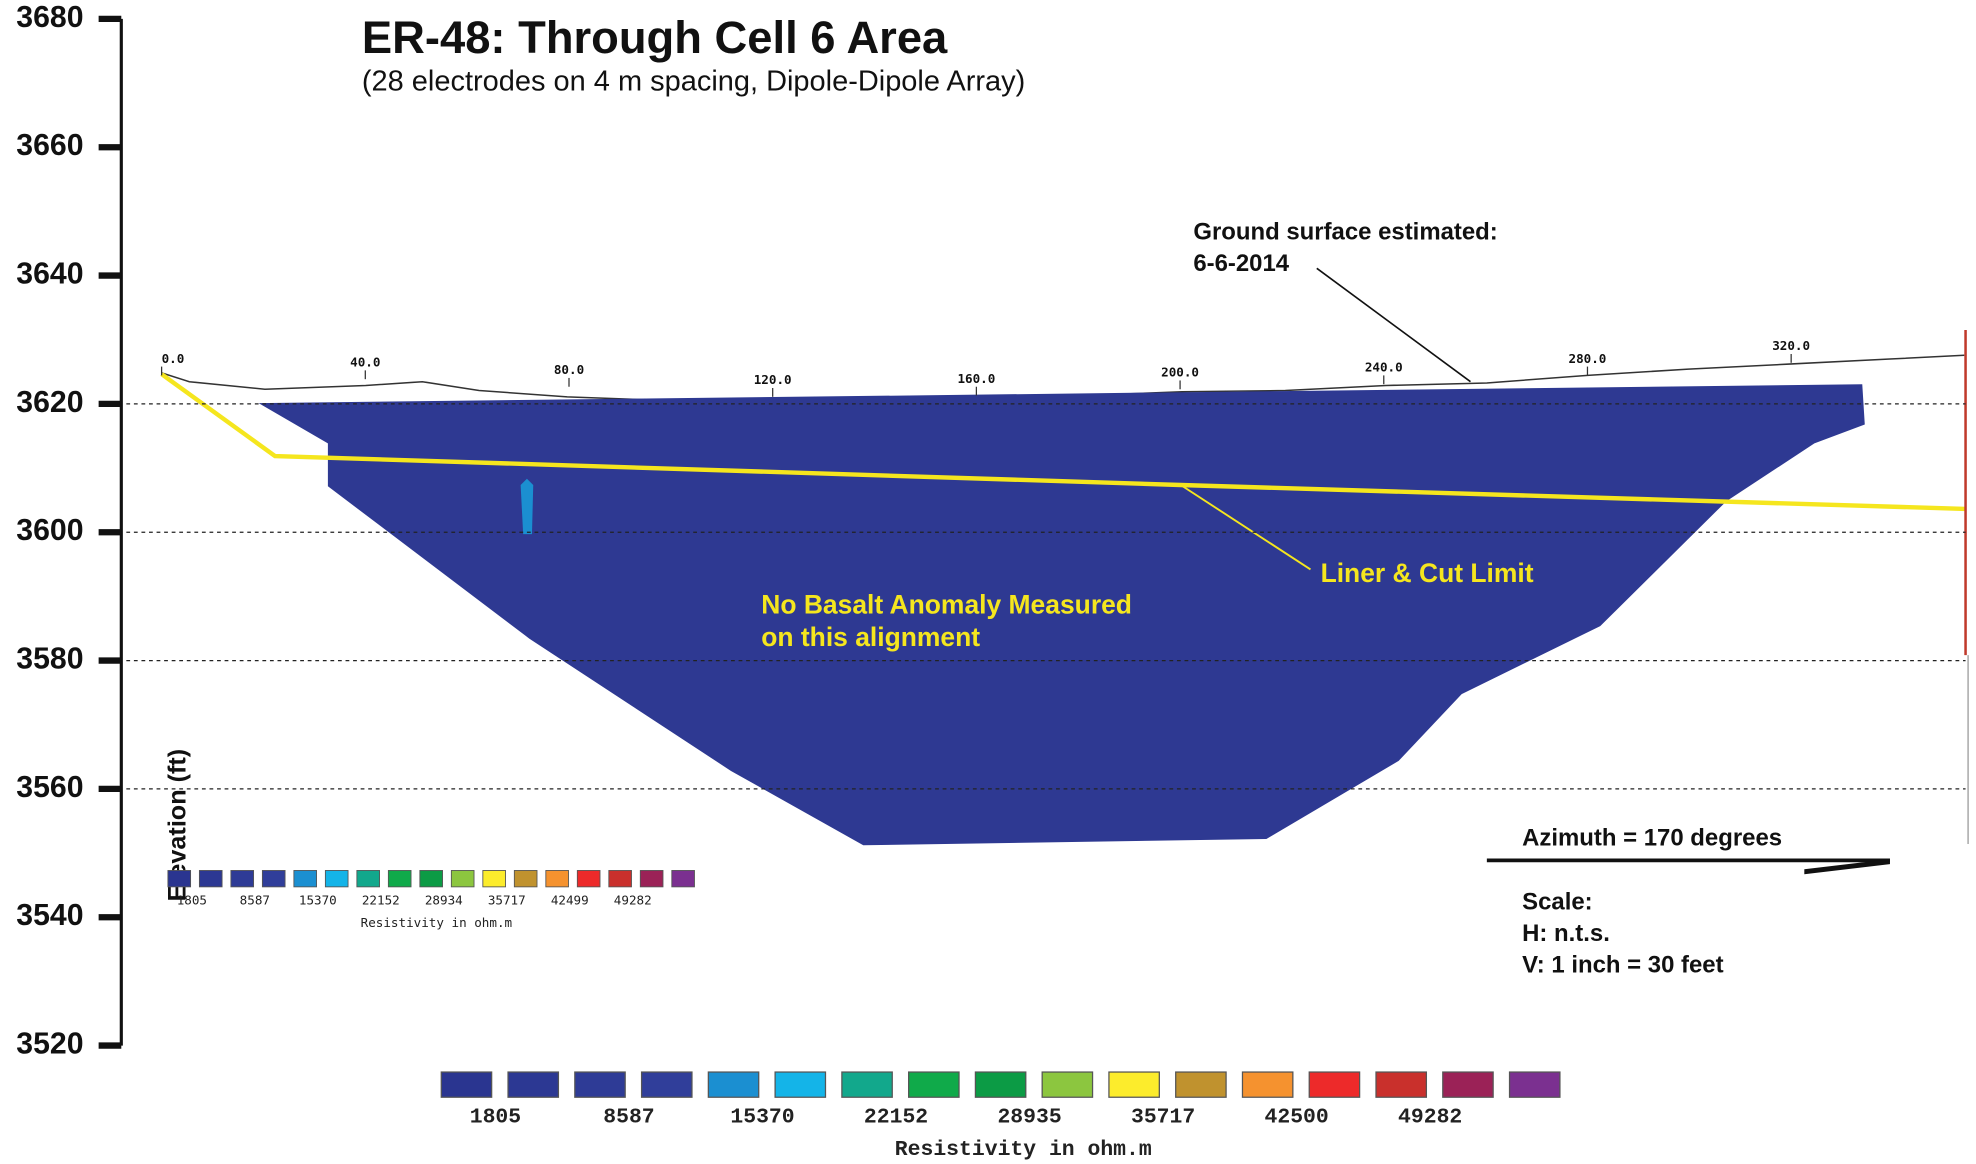 This screenshot has height=1164, width=1976. I want to click on legend-title: Resistivity in ohm.m, so click(1023, 1150).